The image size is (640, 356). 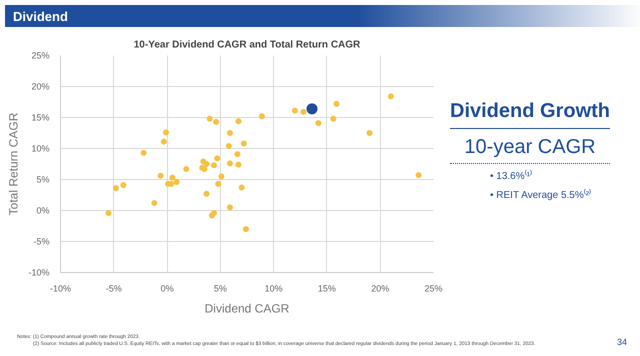 What do you see at coordinates (41, 241) in the screenshot?
I see `y-tick-label: -5%` at bounding box center [41, 241].